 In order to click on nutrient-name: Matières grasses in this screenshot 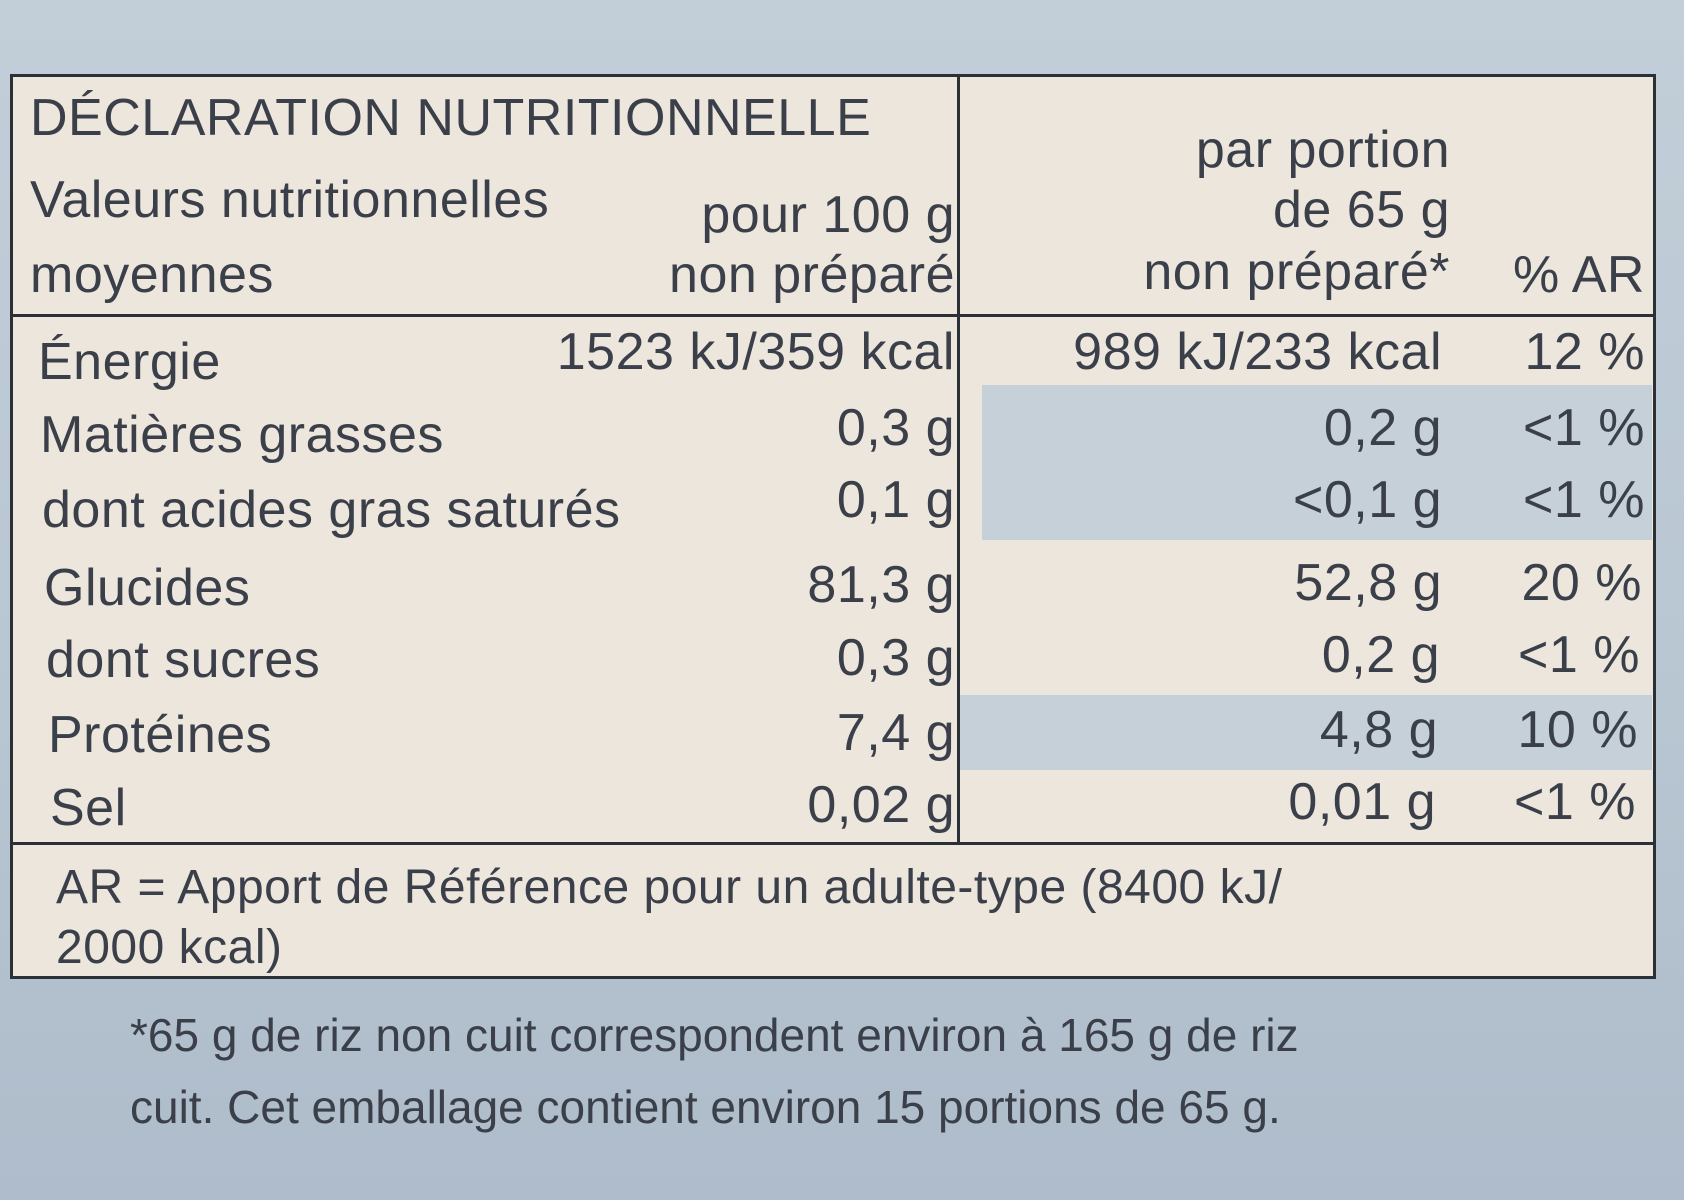, I will do `click(242, 435)`.